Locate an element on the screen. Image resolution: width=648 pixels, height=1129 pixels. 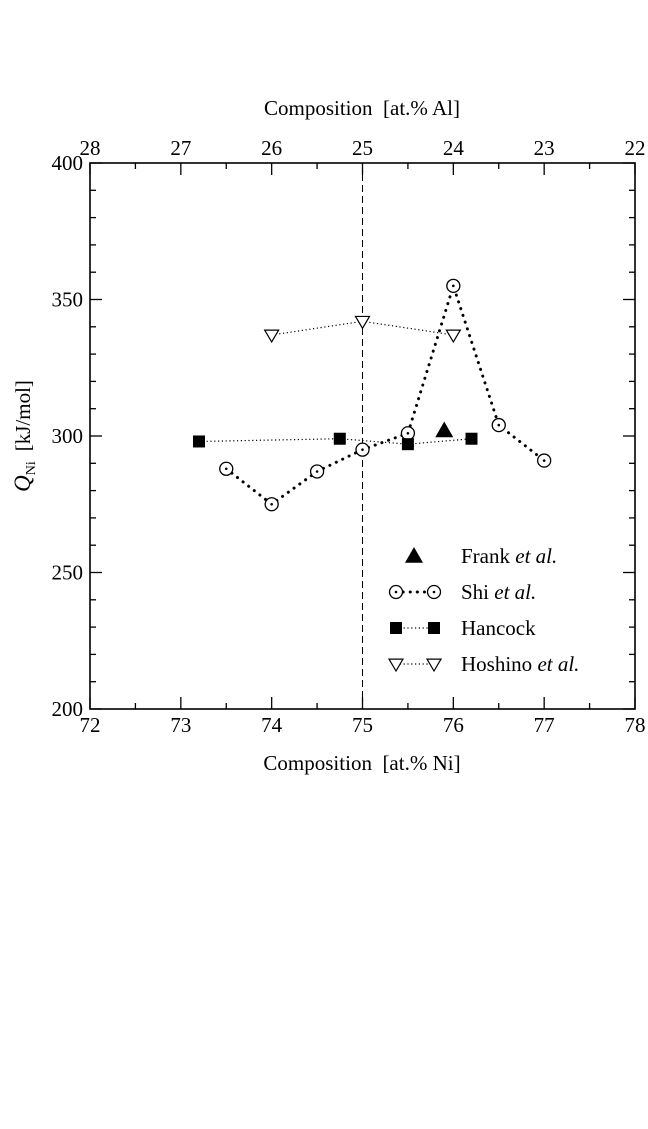
legend-item-shi: Shi et al. is located at coordinates (462, 592).